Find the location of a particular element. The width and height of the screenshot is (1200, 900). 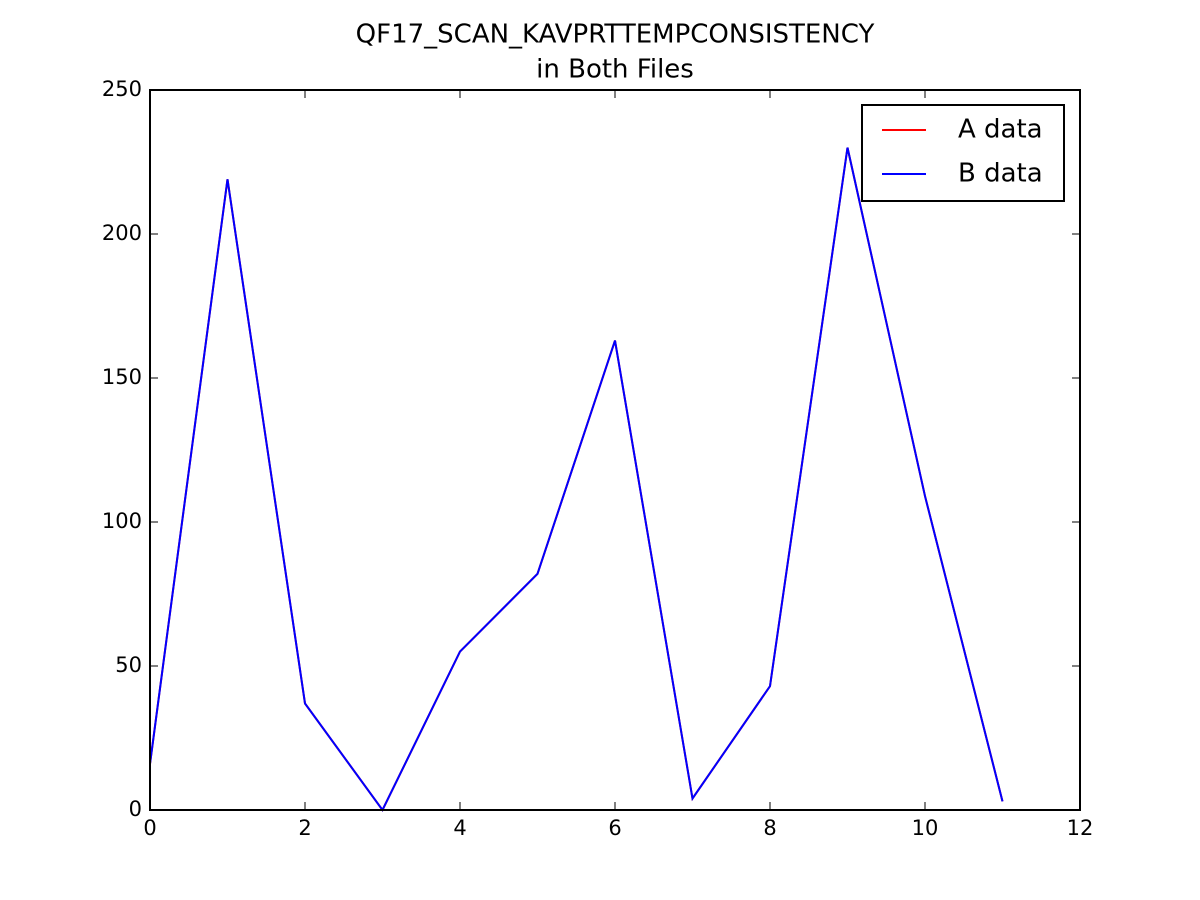

x-tick-label: 2 is located at coordinates (304, 828).